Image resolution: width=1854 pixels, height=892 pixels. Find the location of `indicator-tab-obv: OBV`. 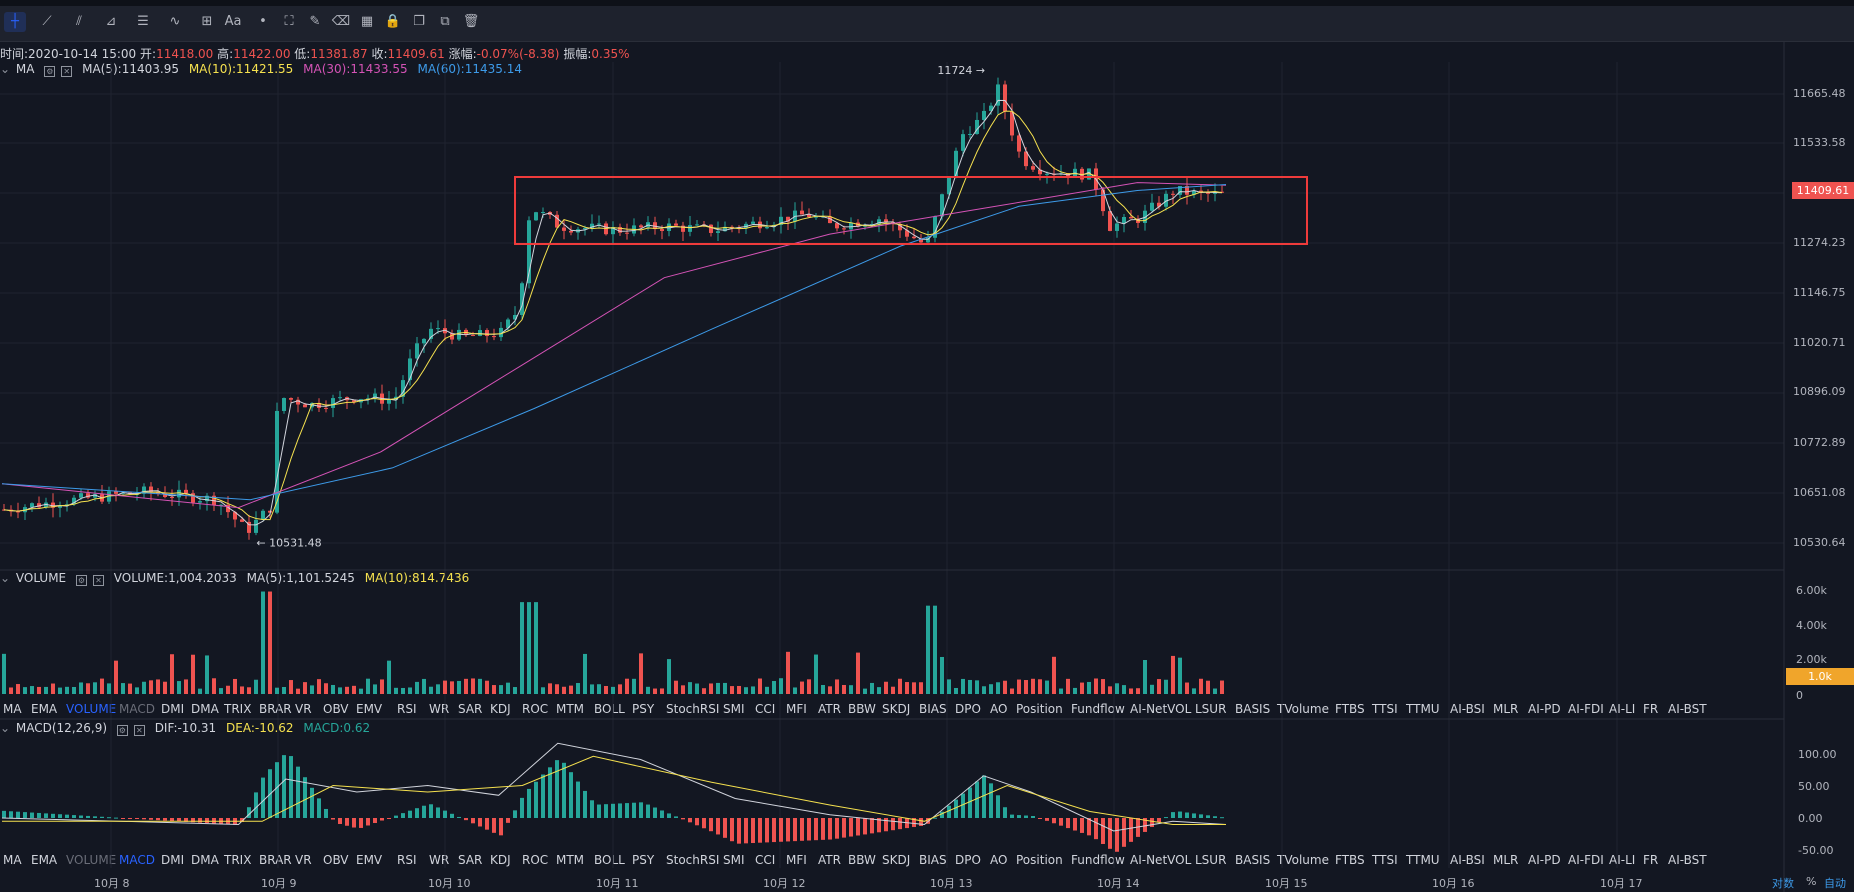

indicator-tab-obv: OBV is located at coordinates (336, 860).